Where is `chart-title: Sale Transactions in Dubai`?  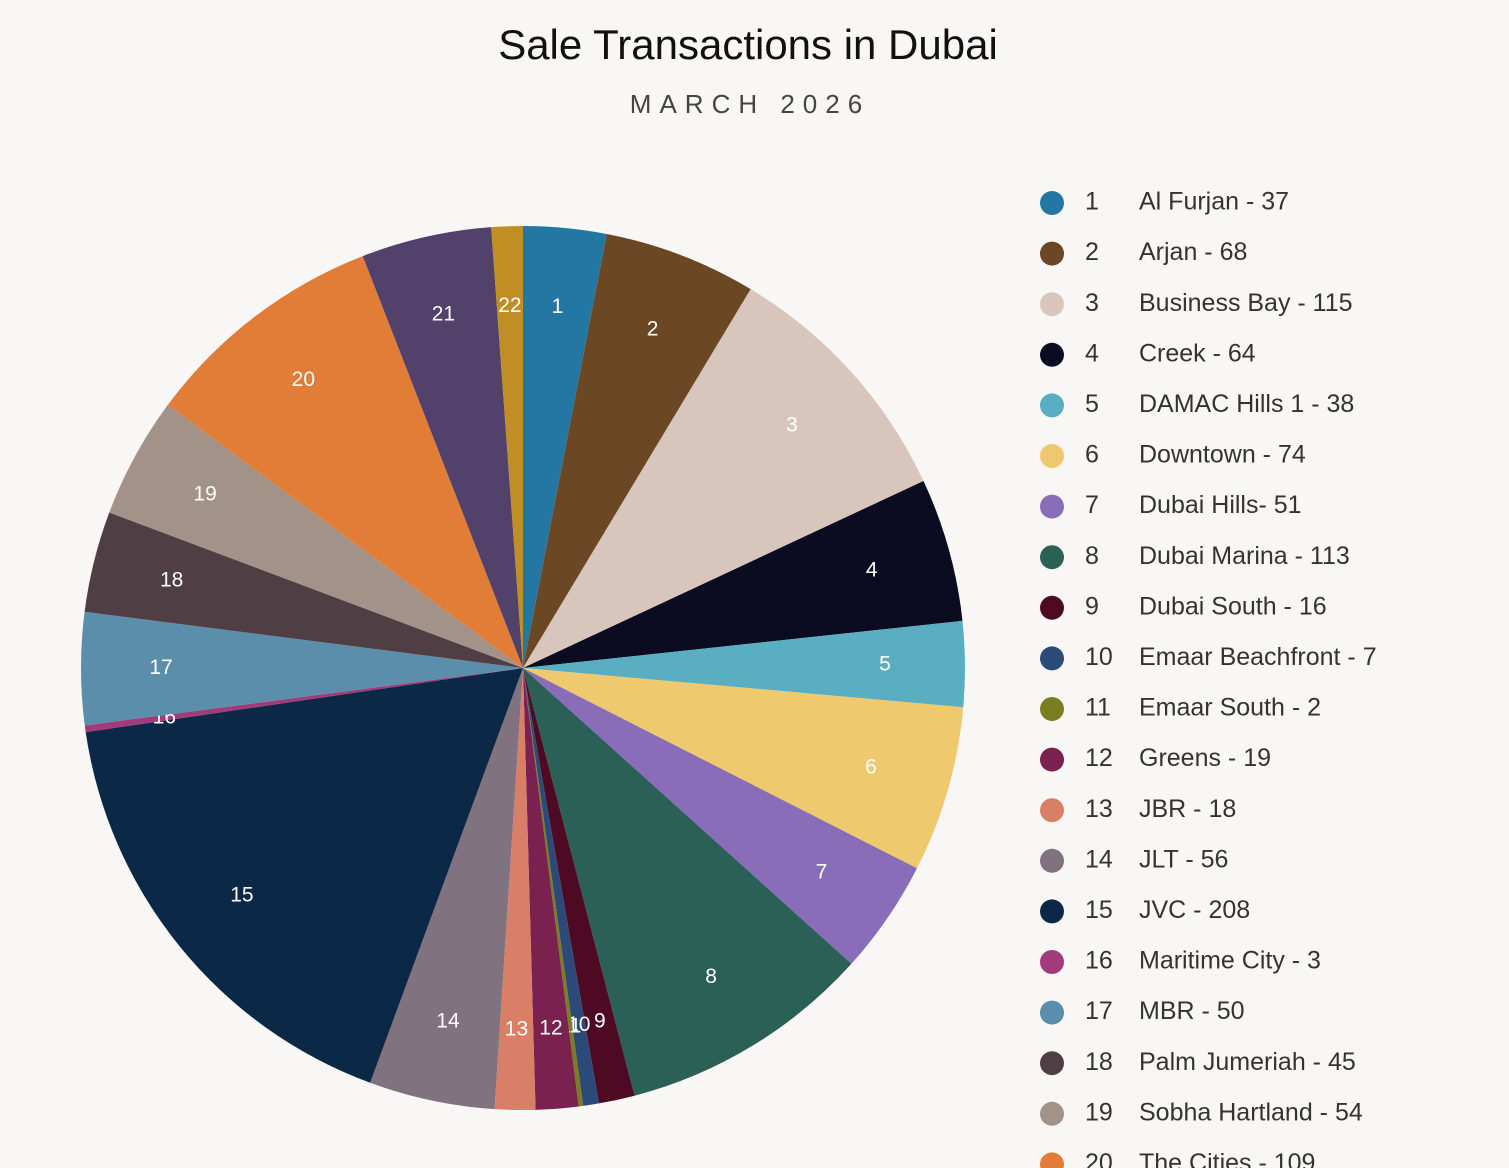 chart-title: Sale Transactions in Dubai is located at coordinates (748, 44).